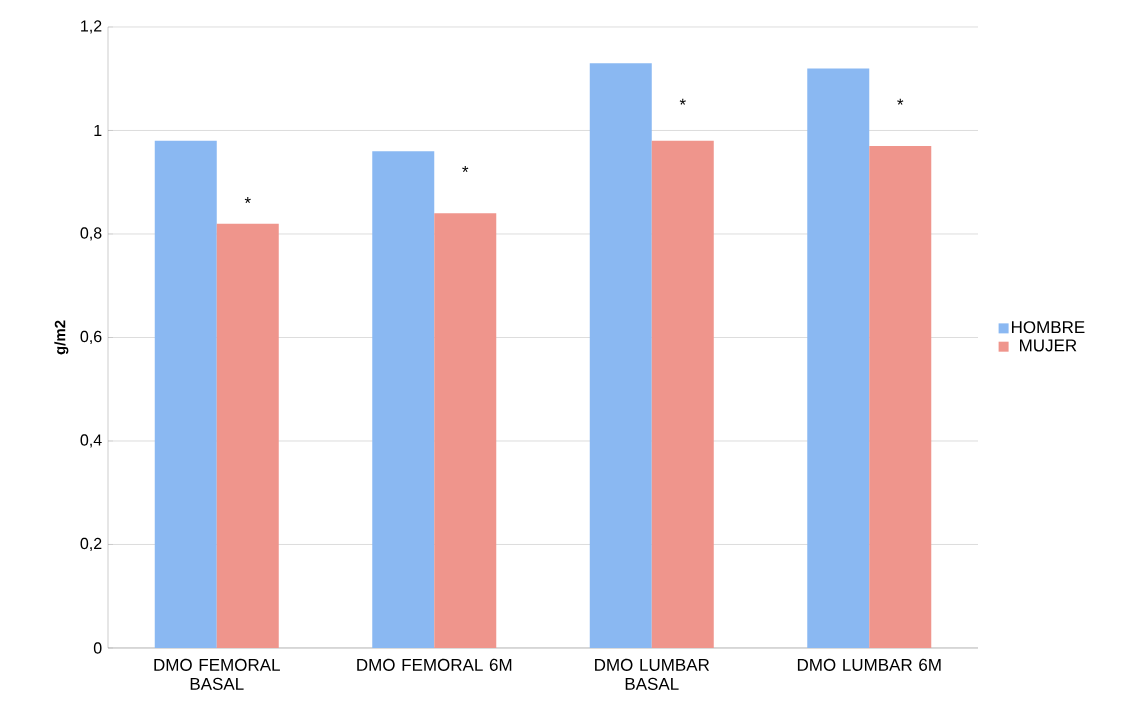  What do you see at coordinates (1048, 327) in the screenshot?
I see `legend-label: HOMBRE` at bounding box center [1048, 327].